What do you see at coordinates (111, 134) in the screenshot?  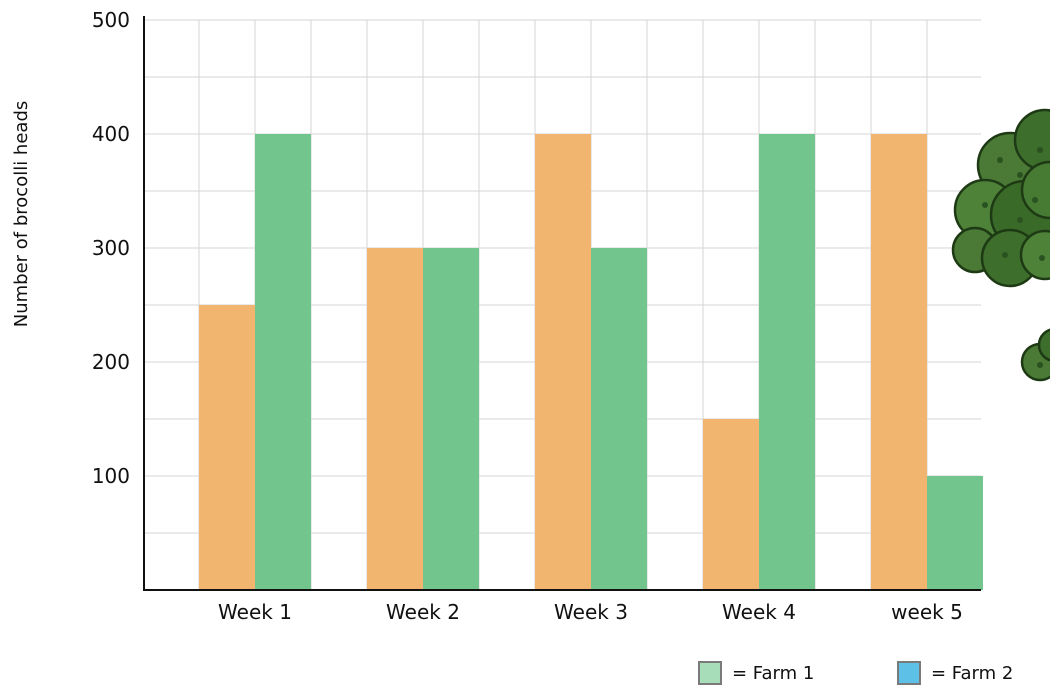 I see `y-tick-label: 400` at bounding box center [111, 134].